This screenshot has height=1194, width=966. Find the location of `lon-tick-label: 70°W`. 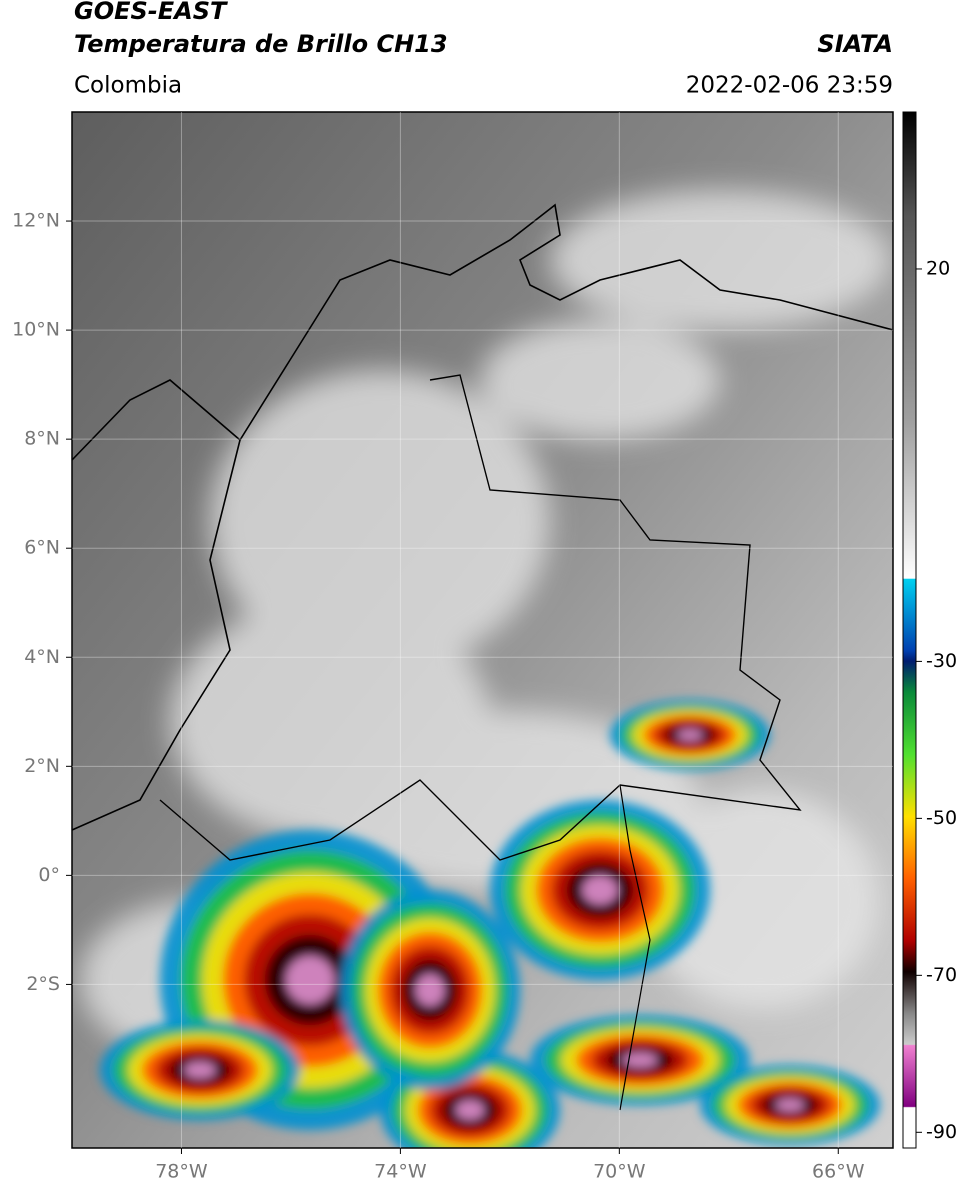

lon-tick-label: 70°W is located at coordinates (619, 1172).